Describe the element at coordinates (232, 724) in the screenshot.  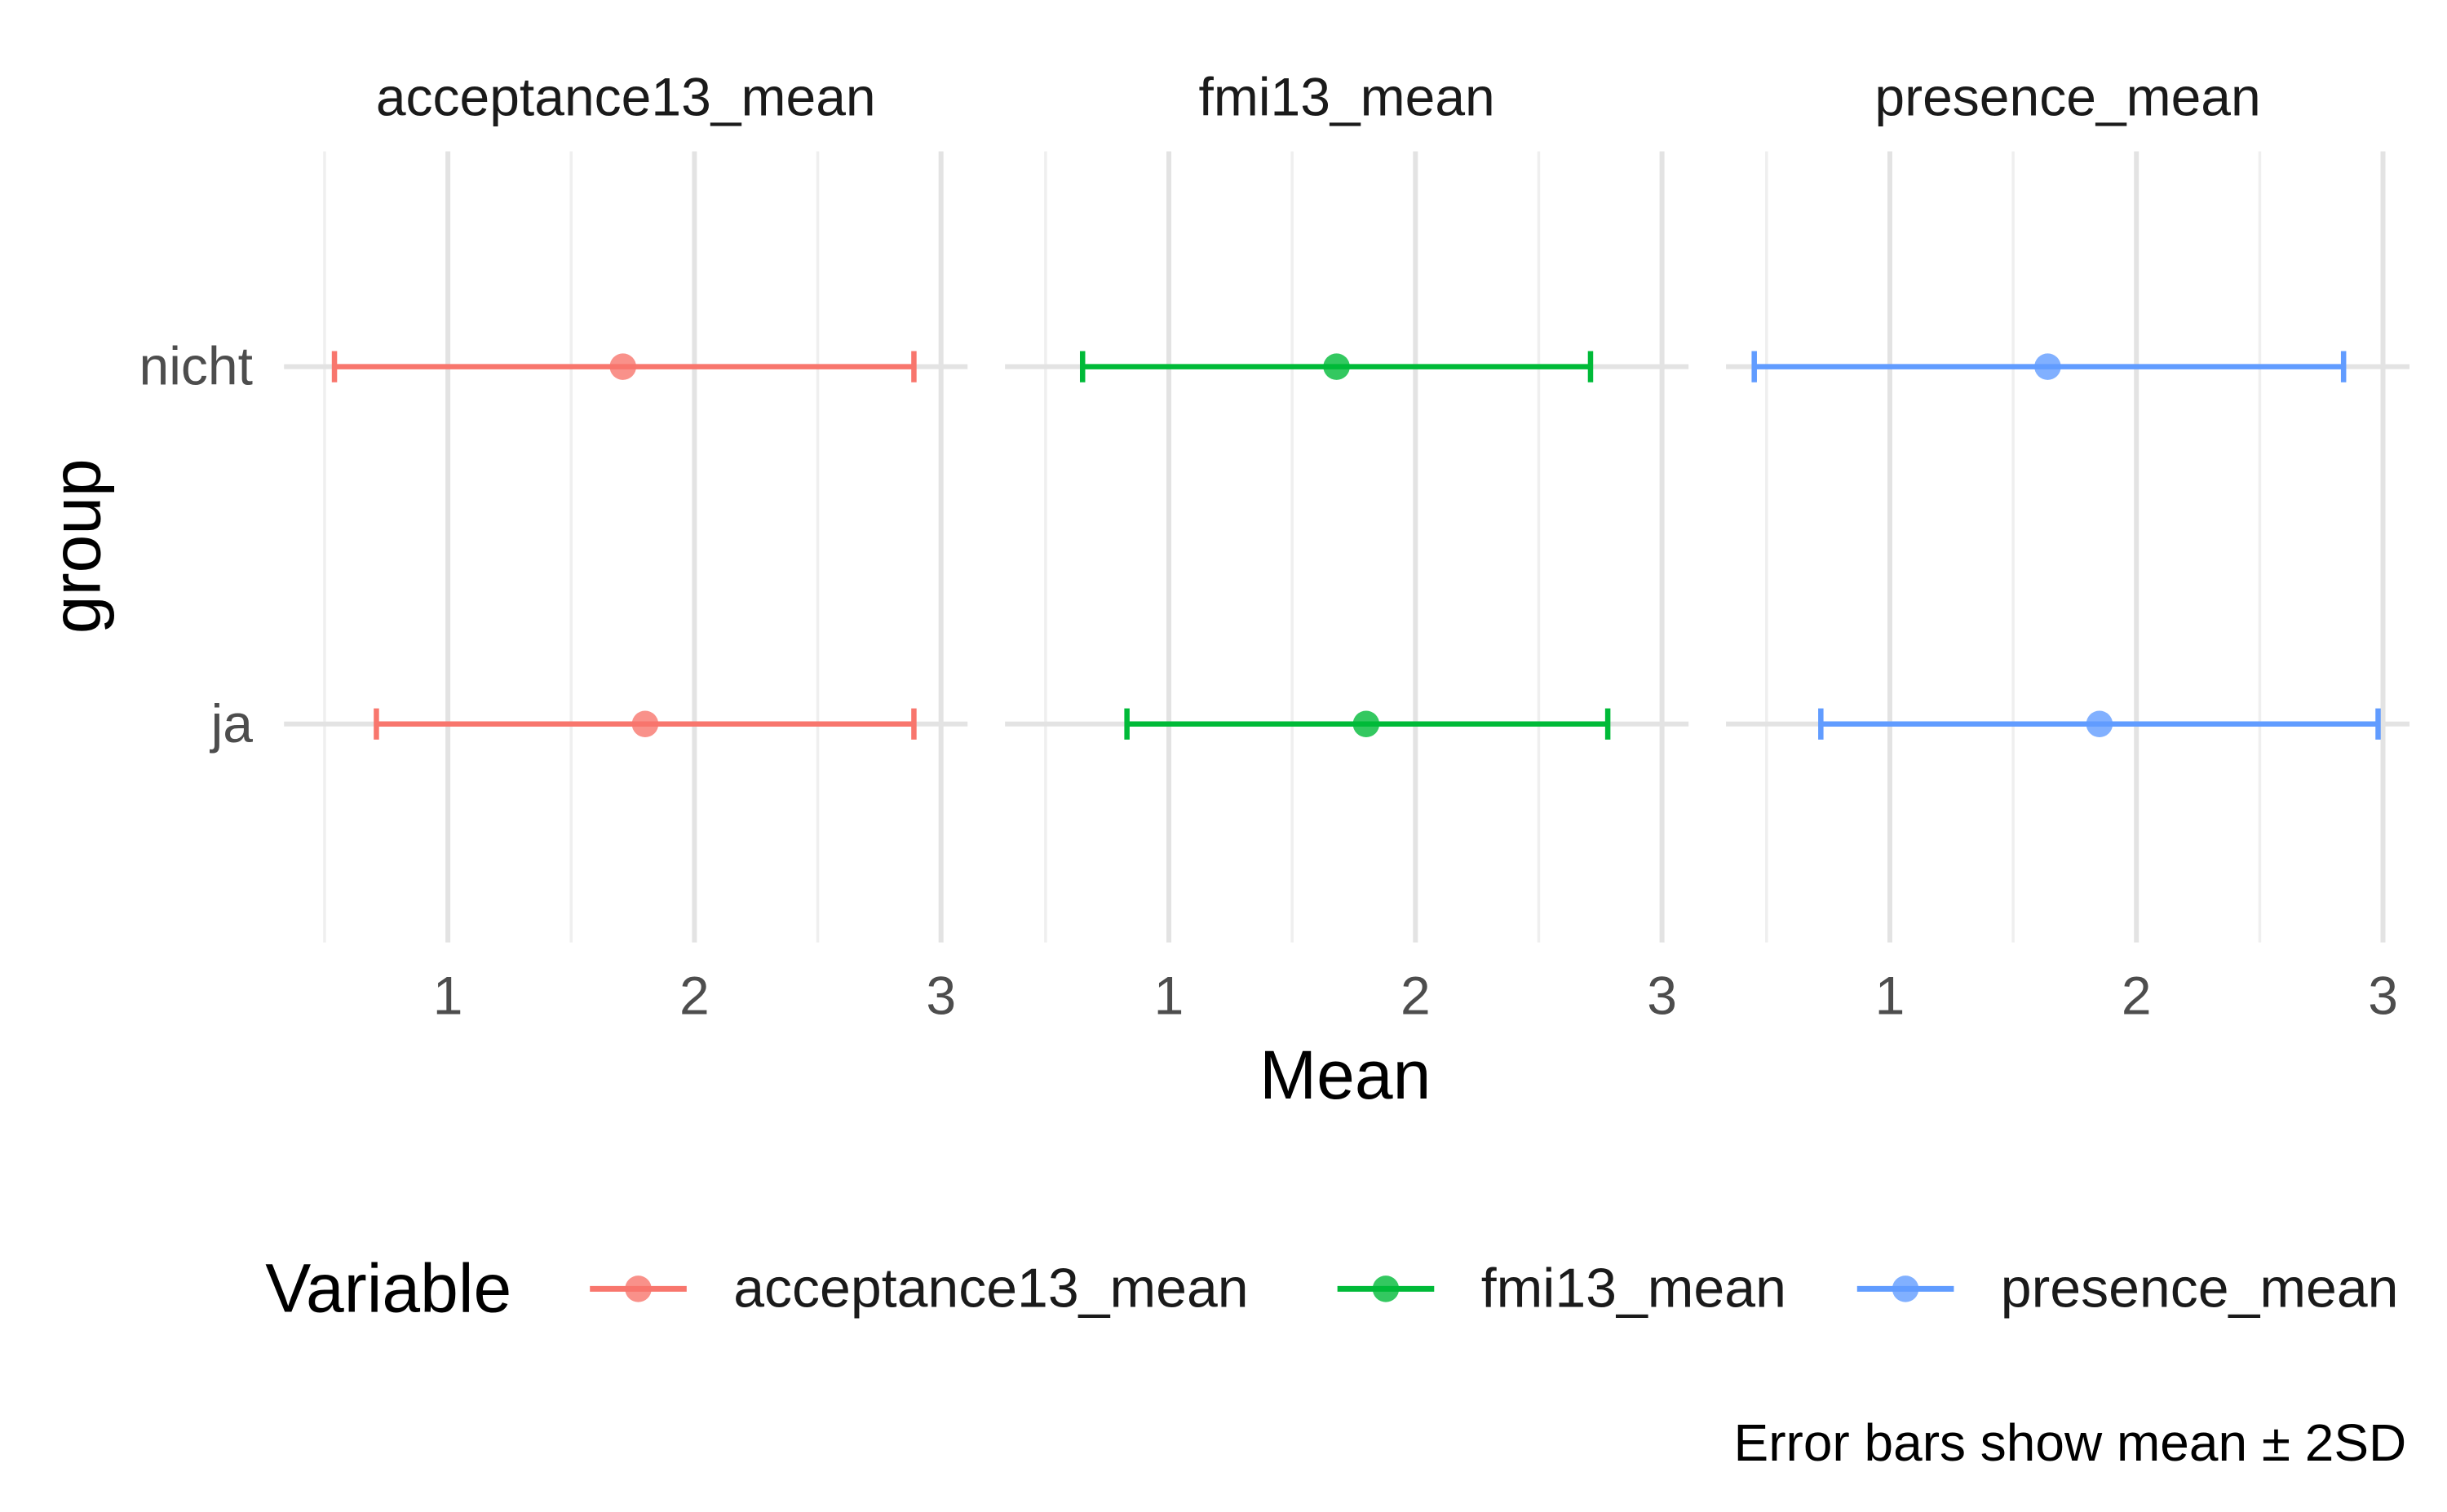
I see `y-tick-label: ja` at that location.